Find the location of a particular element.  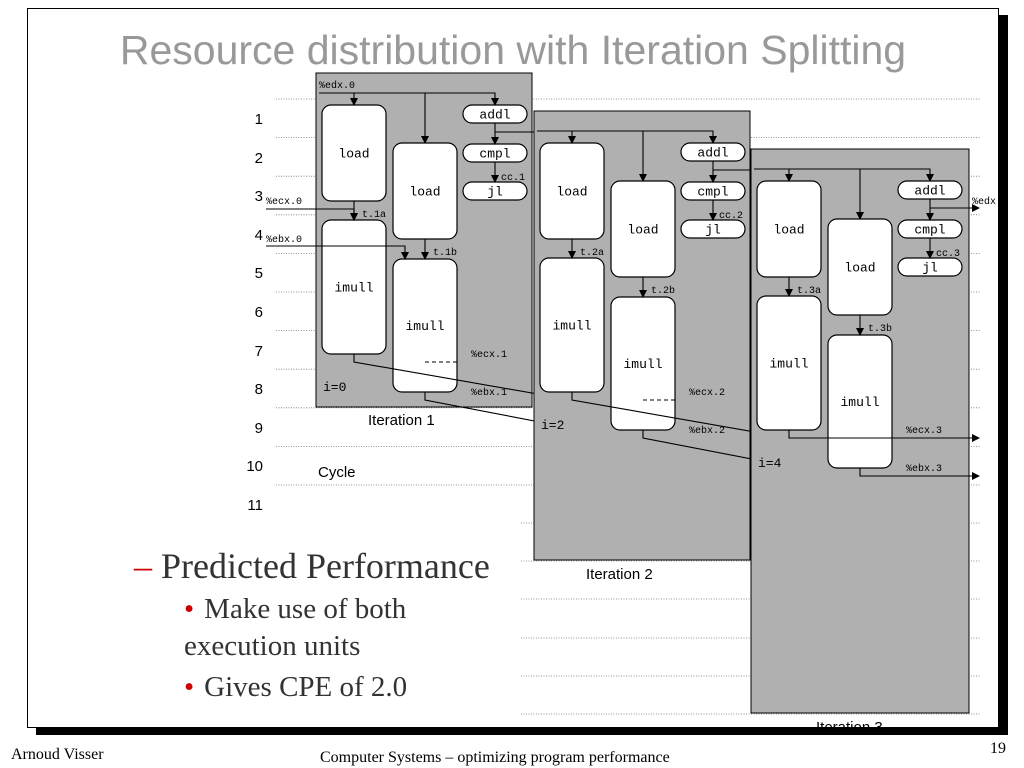

ebx-out-label: %ebx.1 is located at coordinates (489, 393).